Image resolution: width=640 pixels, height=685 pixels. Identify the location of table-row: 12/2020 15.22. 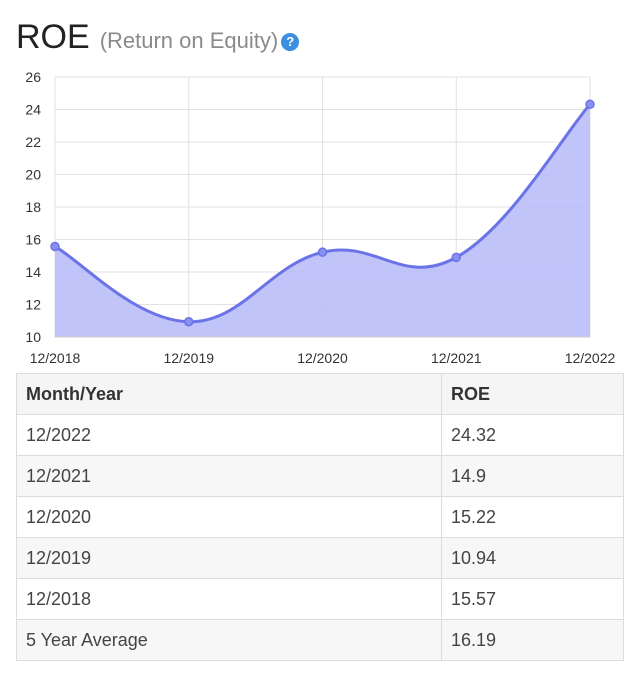
(320, 517).